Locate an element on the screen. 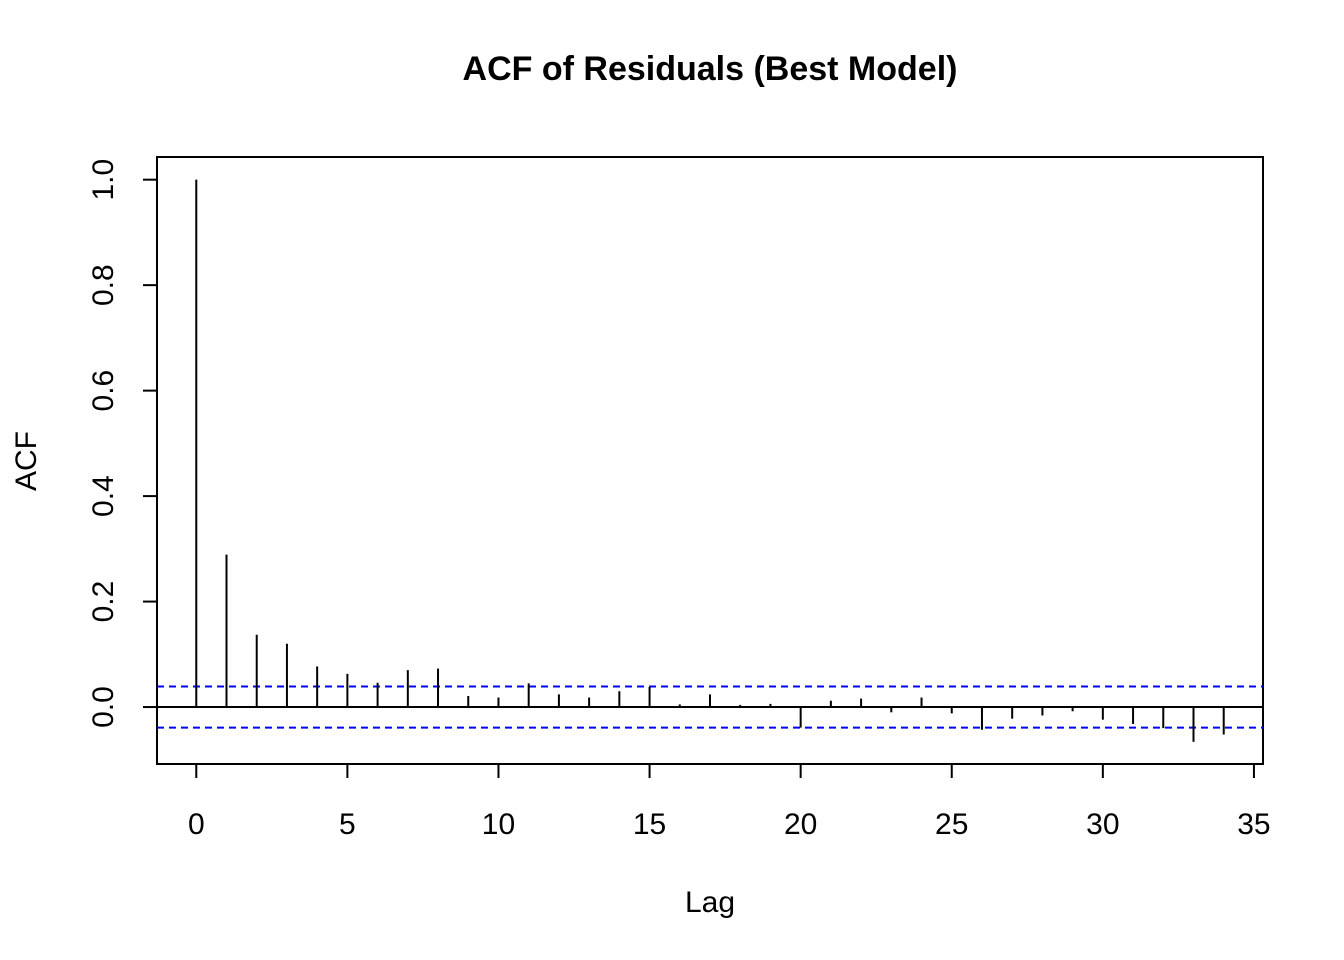 The width and height of the screenshot is (1344, 960). chart-title: ACF of Residuals (Best Model) is located at coordinates (710, 69).